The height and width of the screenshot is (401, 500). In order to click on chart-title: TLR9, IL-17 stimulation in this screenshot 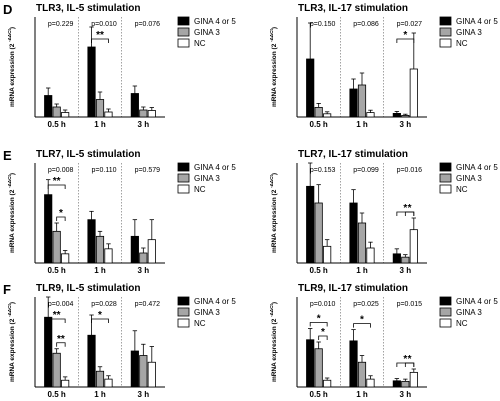, I will do `click(353, 288)`.